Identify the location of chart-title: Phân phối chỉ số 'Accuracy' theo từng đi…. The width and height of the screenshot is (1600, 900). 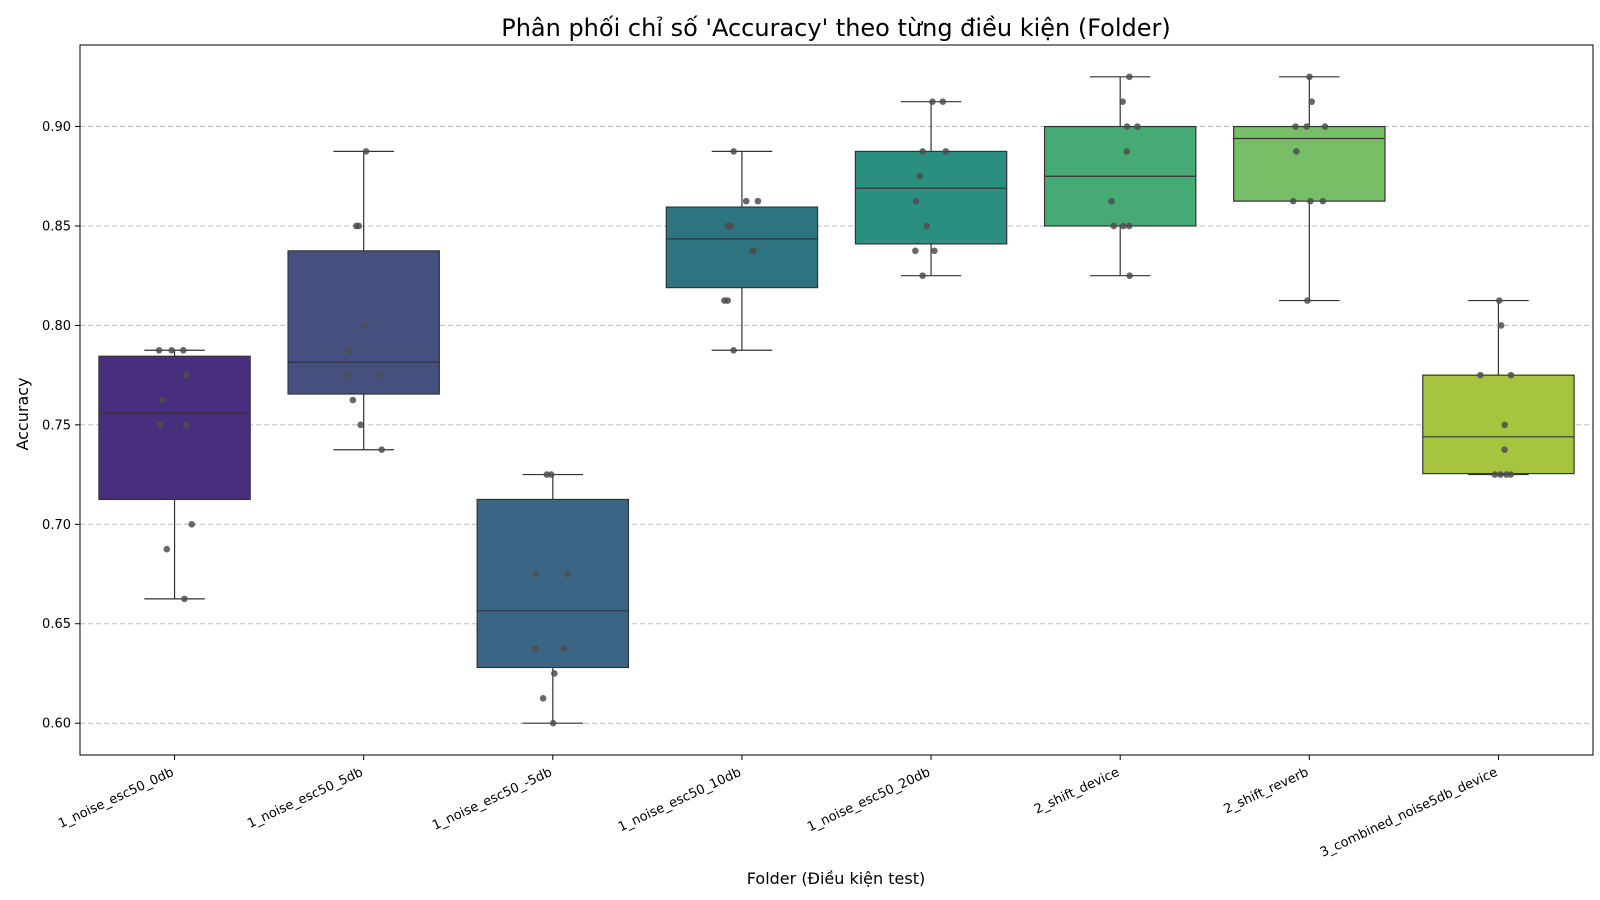
(836, 28).